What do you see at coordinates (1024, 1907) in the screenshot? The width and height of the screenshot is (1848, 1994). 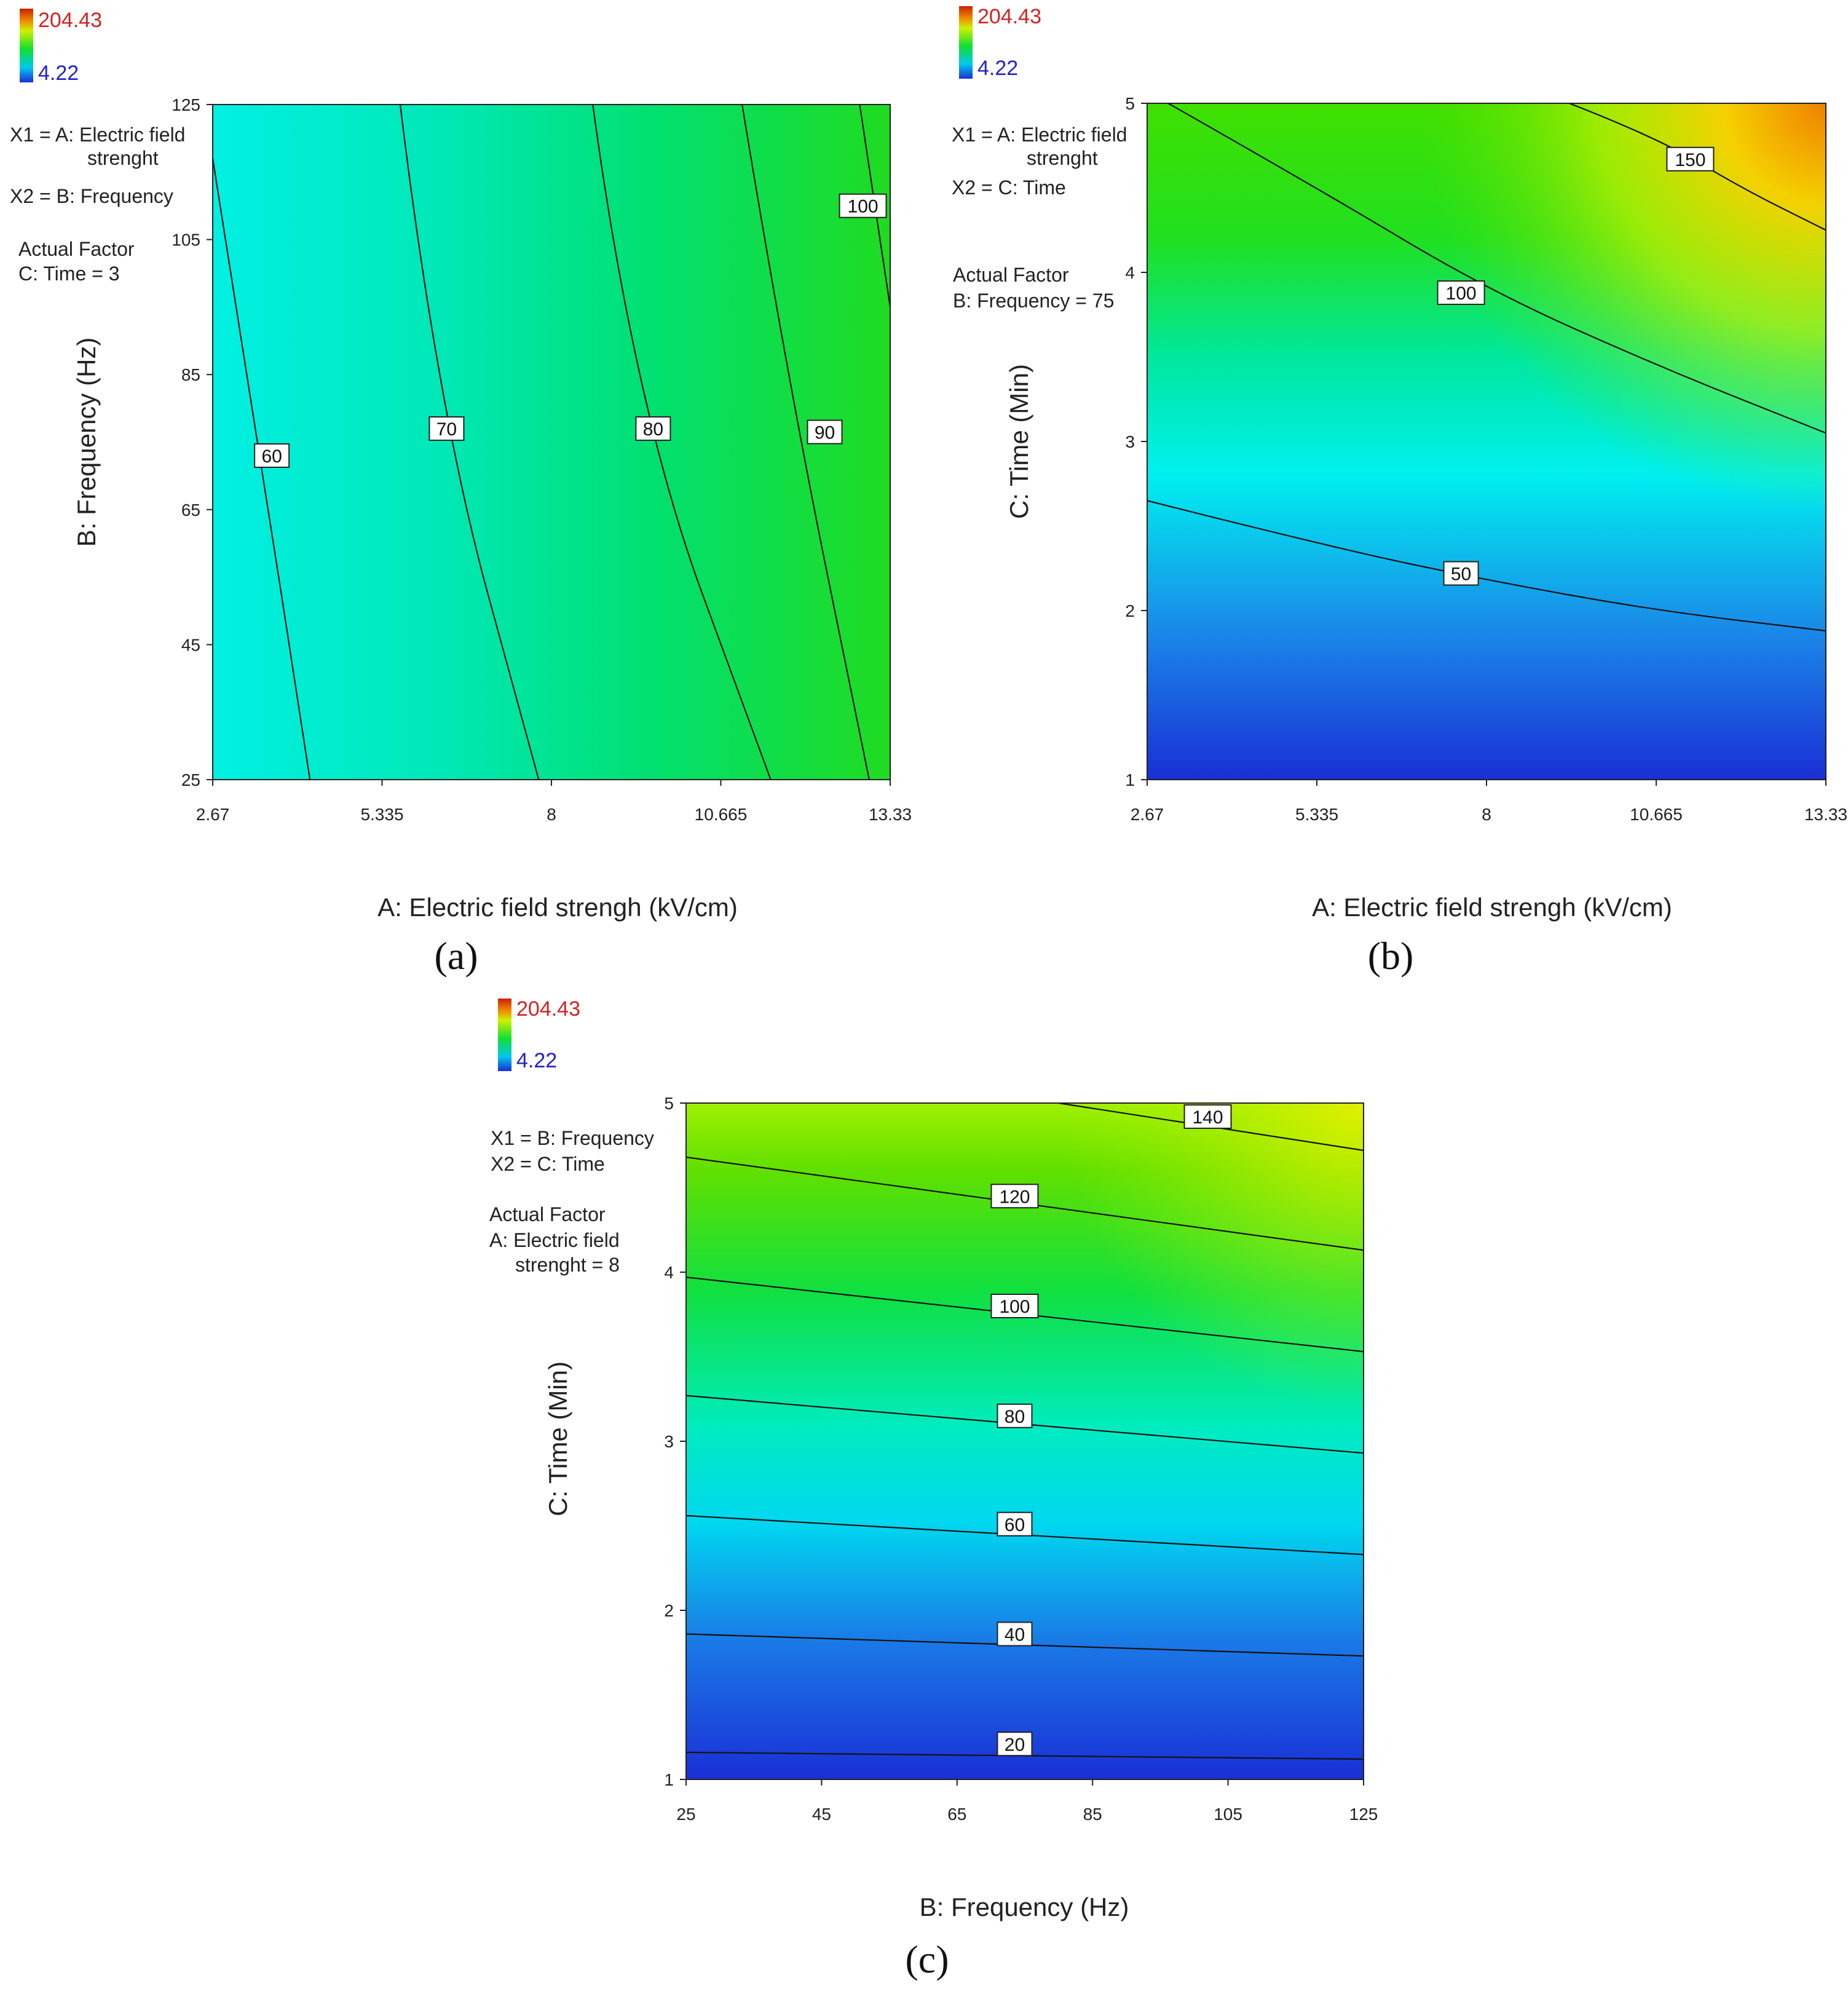 I see `x-axis-label-c: B: Frequency (Hz)` at bounding box center [1024, 1907].